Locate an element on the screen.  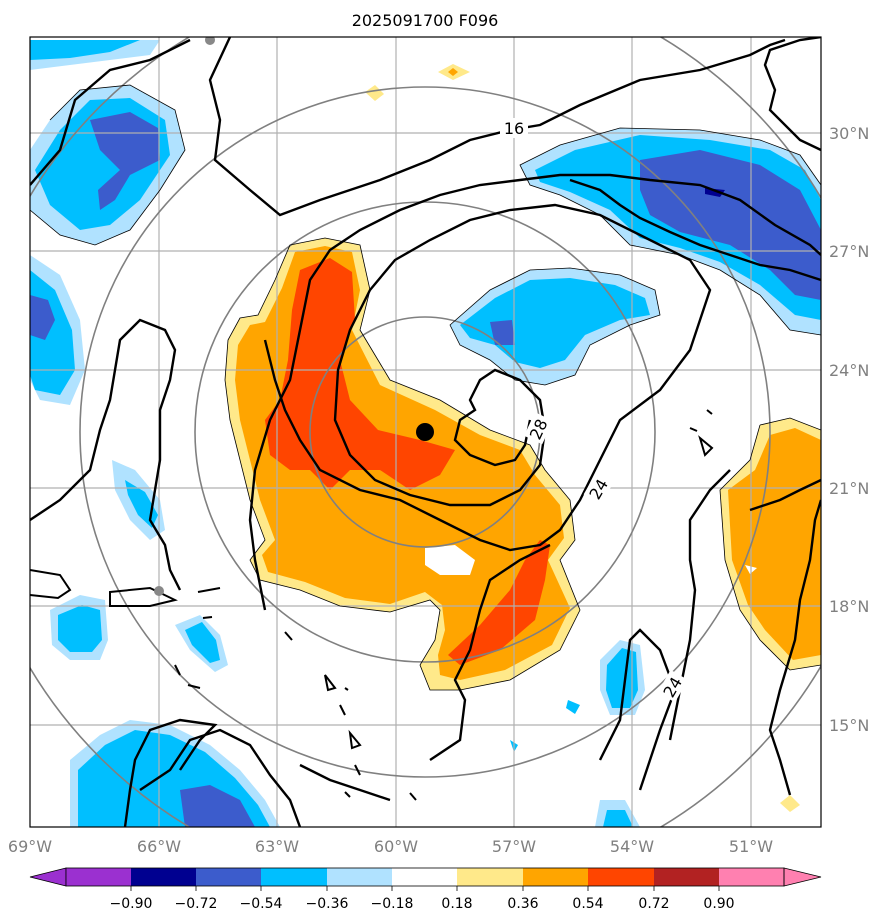
colorbar-tick-label: −0.54 is located at coordinates (261, 904).